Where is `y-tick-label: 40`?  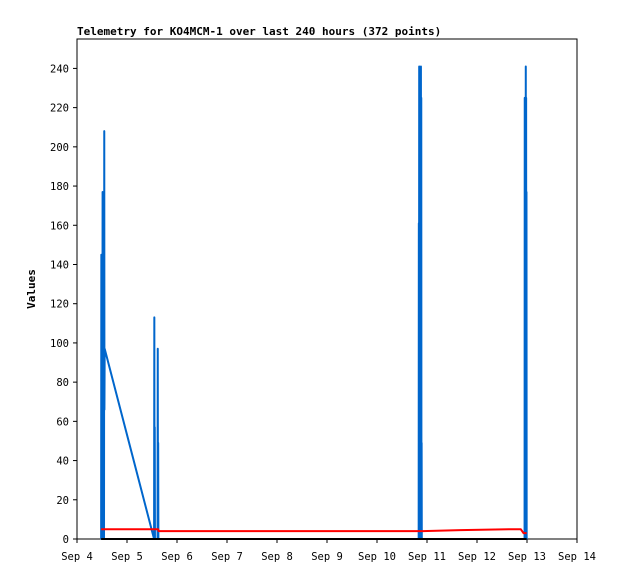 y-tick-label: 40 is located at coordinates (62, 462).